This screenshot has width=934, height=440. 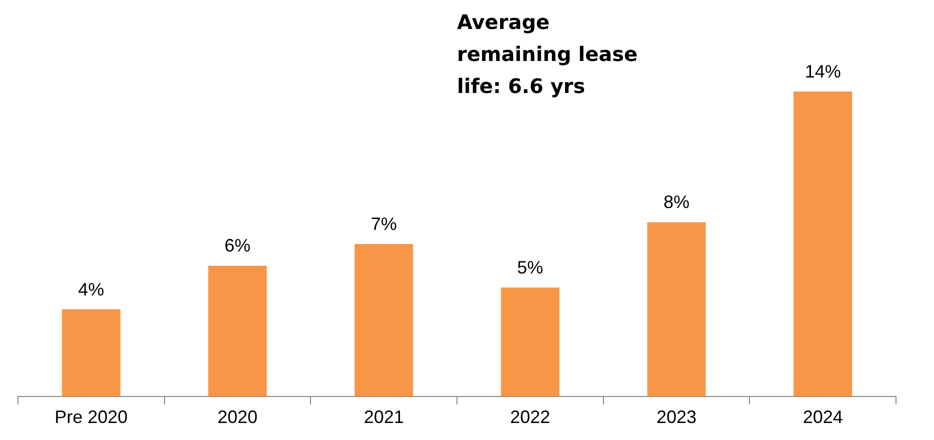 I want to click on data-label: 7%, so click(x=383, y=224).